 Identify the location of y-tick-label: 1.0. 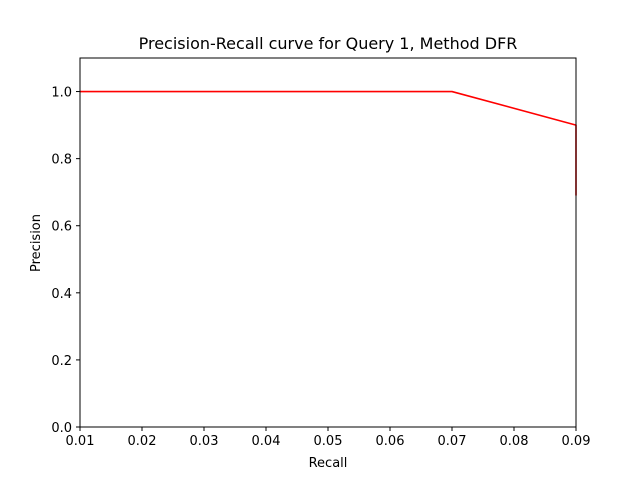
(61, 93).